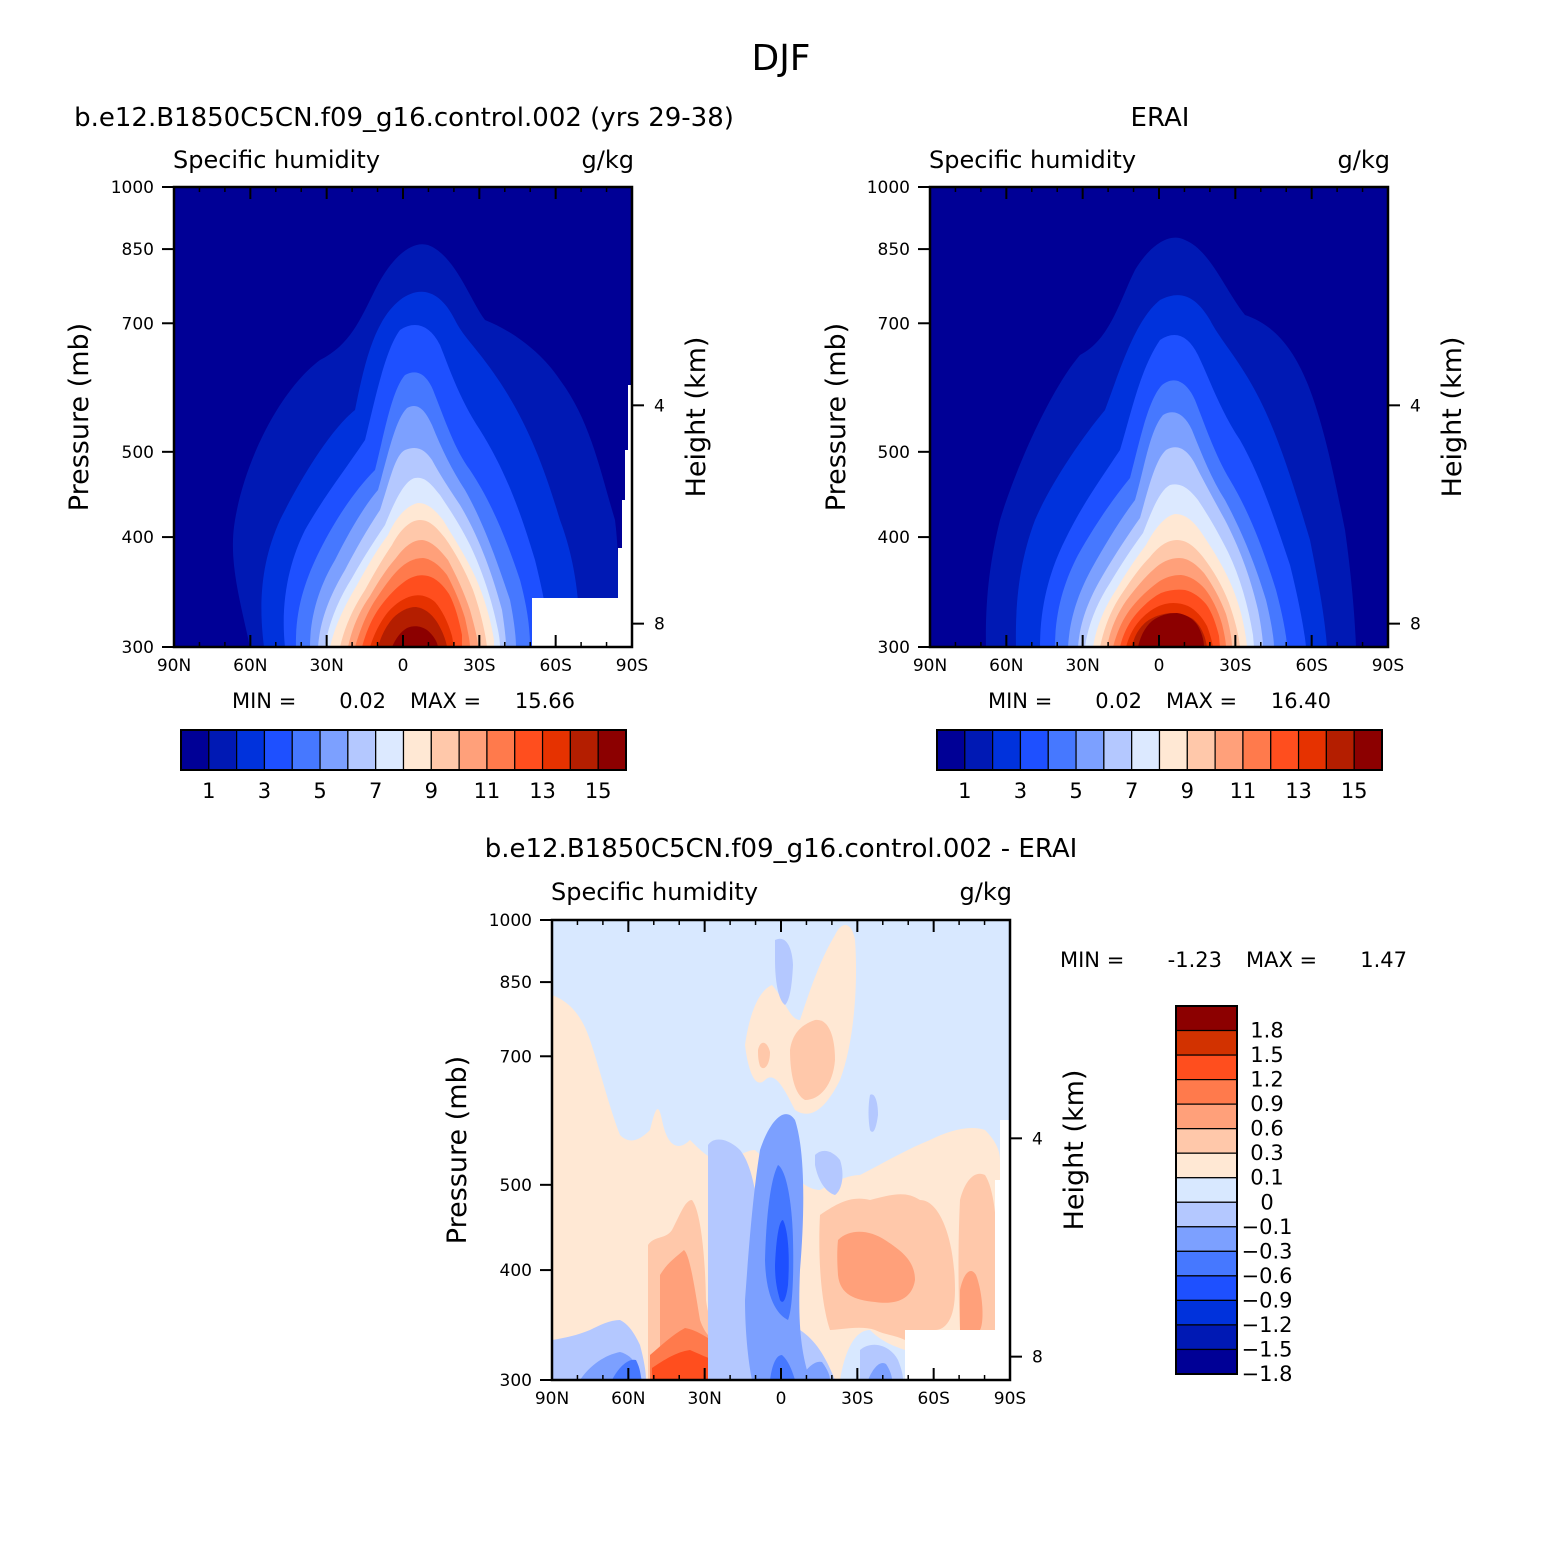  What do you see at coordinates (1160, 118) in the screenshot?
I see `panel-obs-title: ERAI` at bounding box center [1160, 118].